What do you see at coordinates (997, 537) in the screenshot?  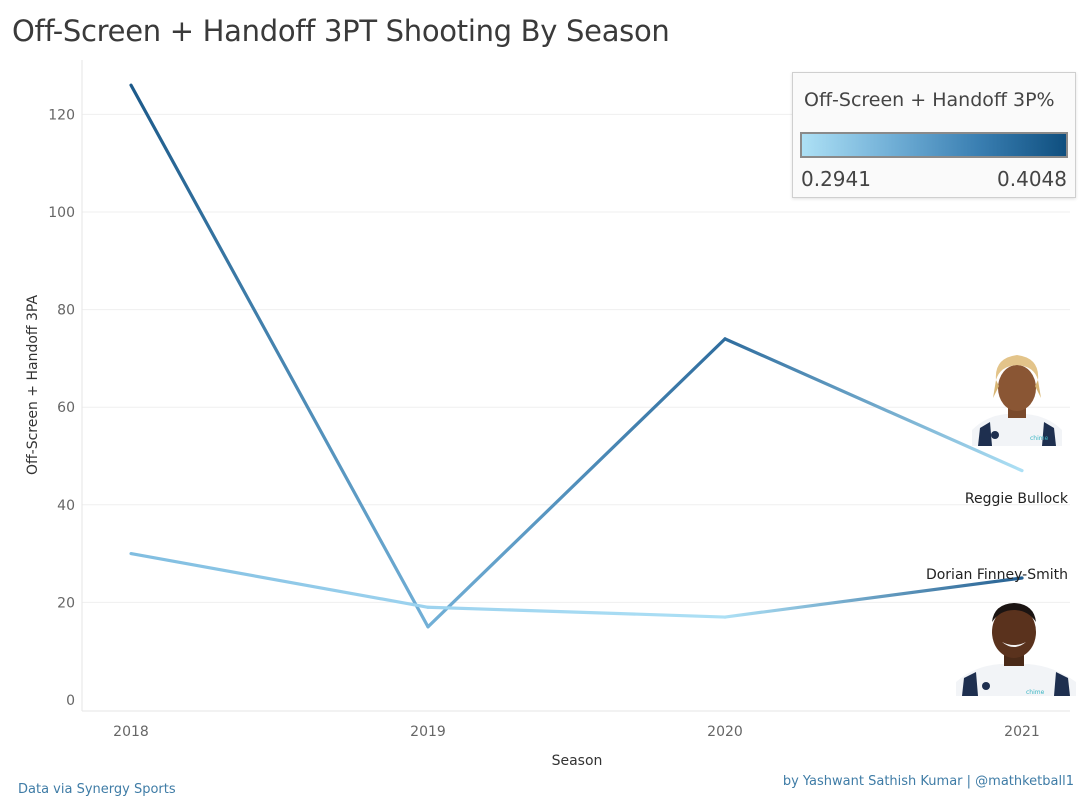 I see `series-labels: Reggie Bullock Dorian Finney-Smith` at bounding box center [997, 537].